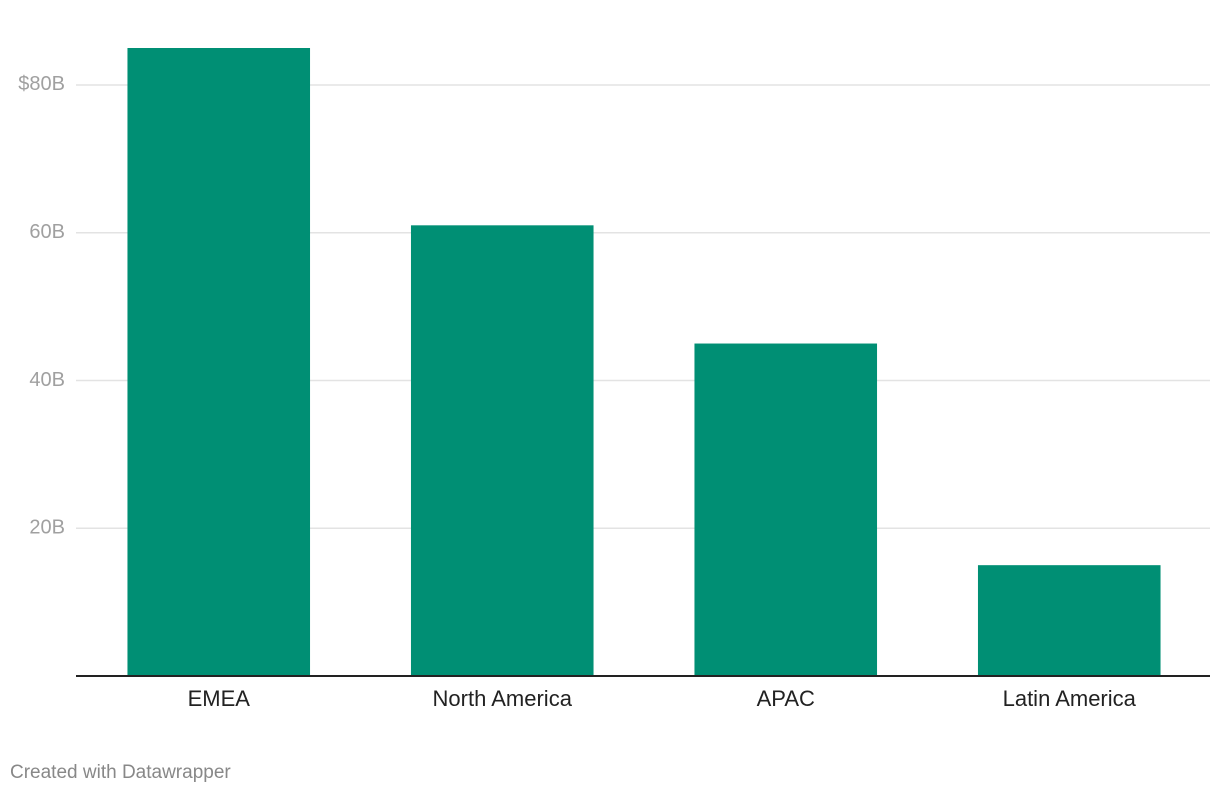 This screenshot has height=796, width=1220. Describe the element at coordinates (503, 698) in the screenshot. I see `x-tick-label: North America` at that location.